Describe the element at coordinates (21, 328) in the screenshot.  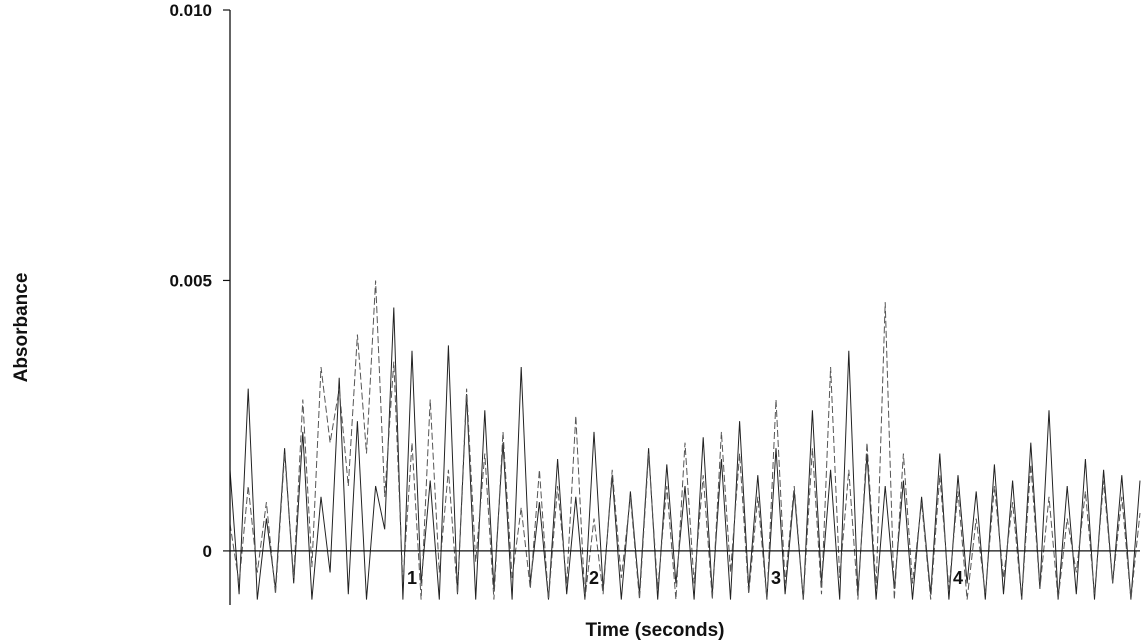
I see `y-axis-title: Absorbance` at that location.